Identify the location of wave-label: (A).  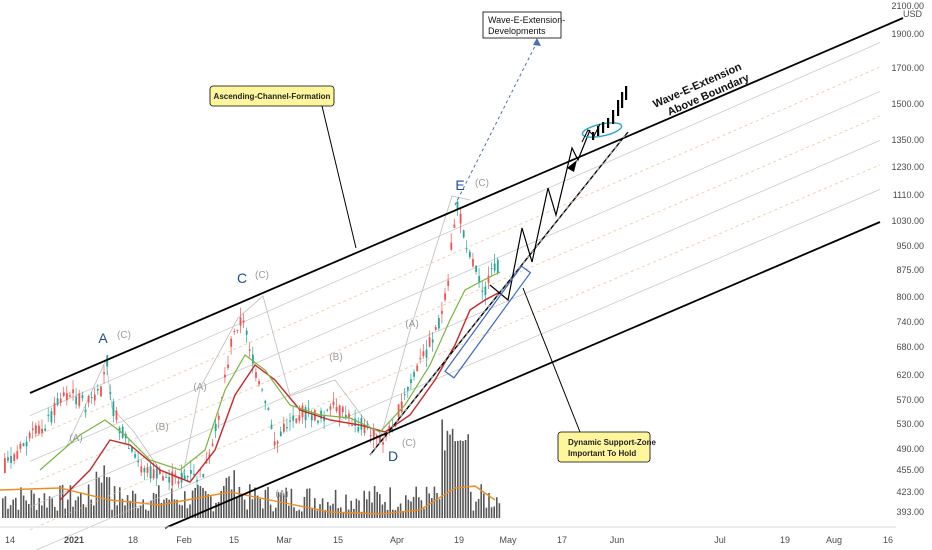
(75, 438).